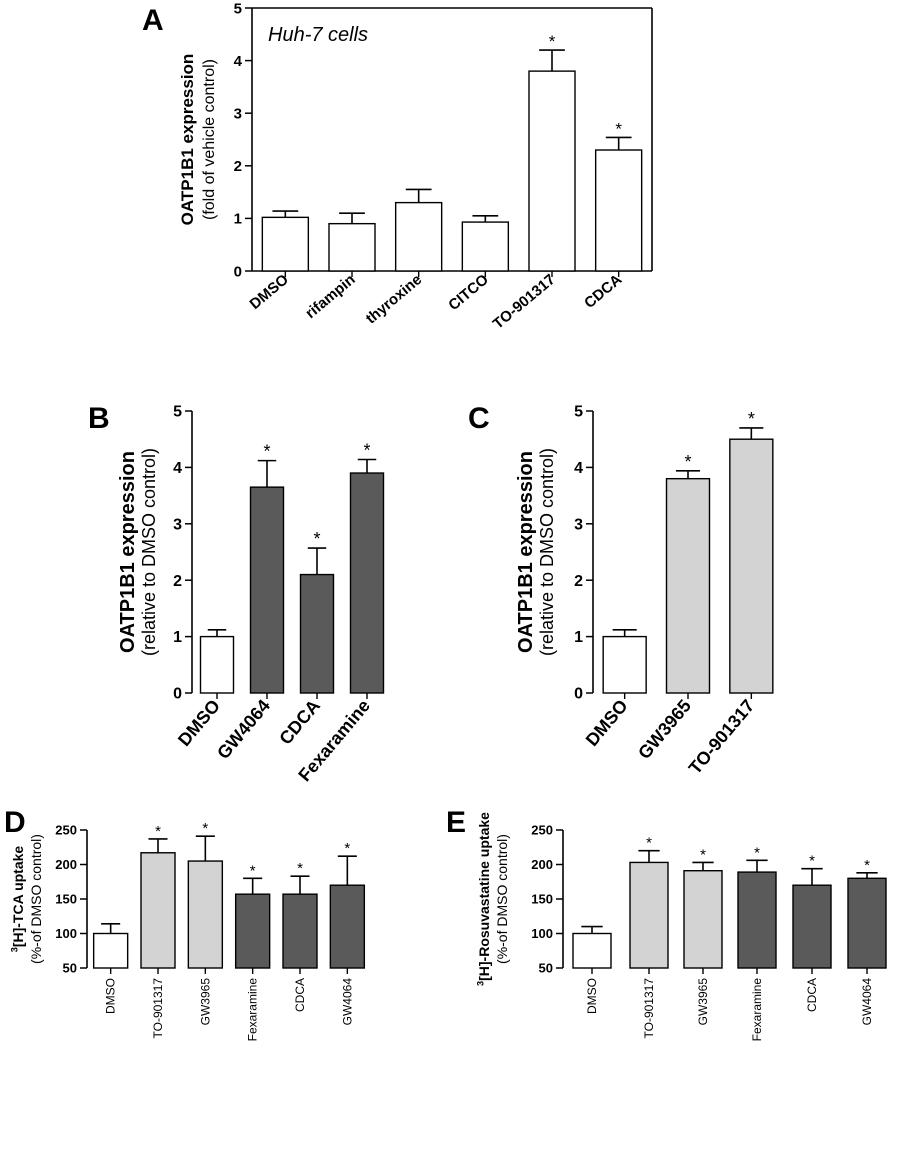 The width and height of the screenshot is (897, 1153). Describe the element at coordinates (456, 822) in the screenshot. I see `panel-letter: E` at that location.